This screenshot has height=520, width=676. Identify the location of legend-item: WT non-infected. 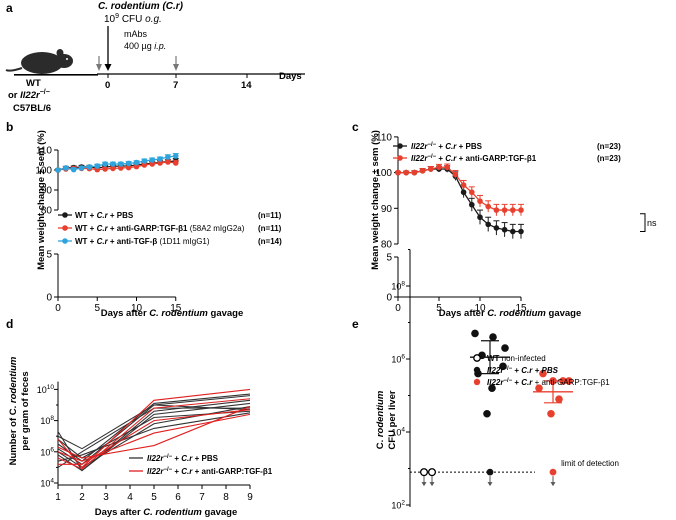
(509, 358).